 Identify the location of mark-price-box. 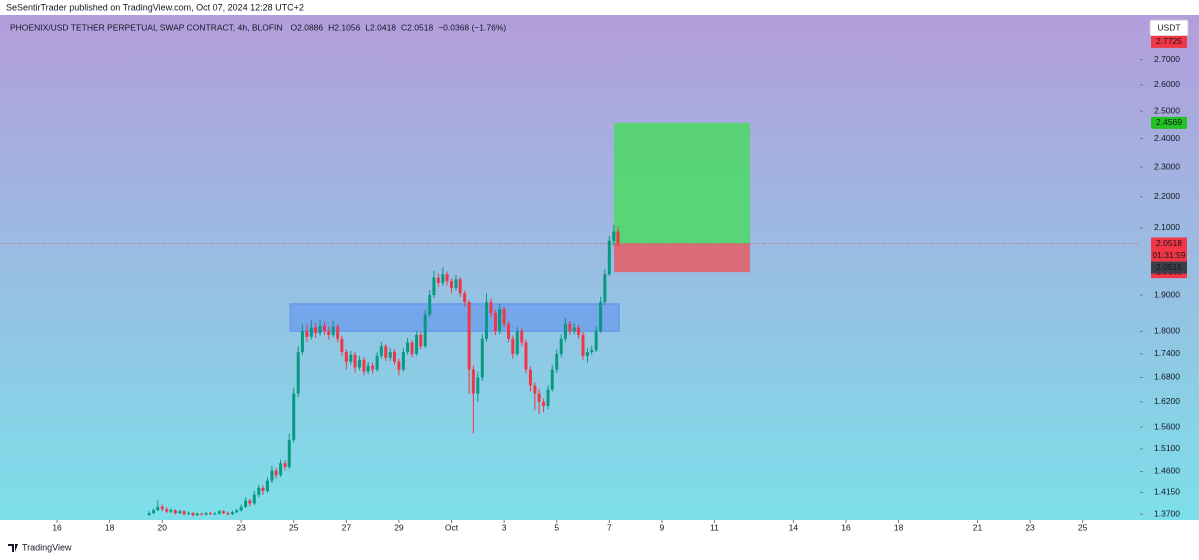
(1169, 267).